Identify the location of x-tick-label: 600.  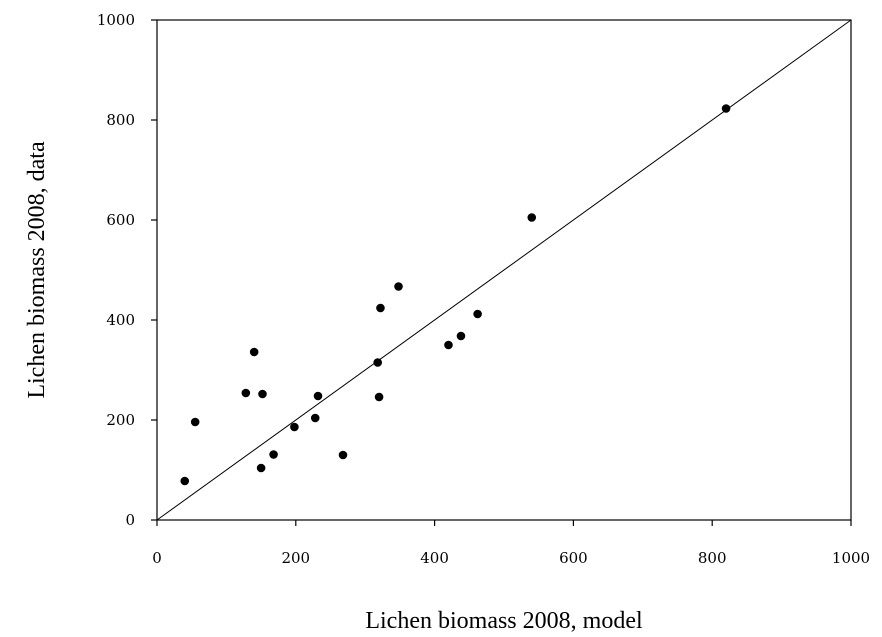
(573, 558).